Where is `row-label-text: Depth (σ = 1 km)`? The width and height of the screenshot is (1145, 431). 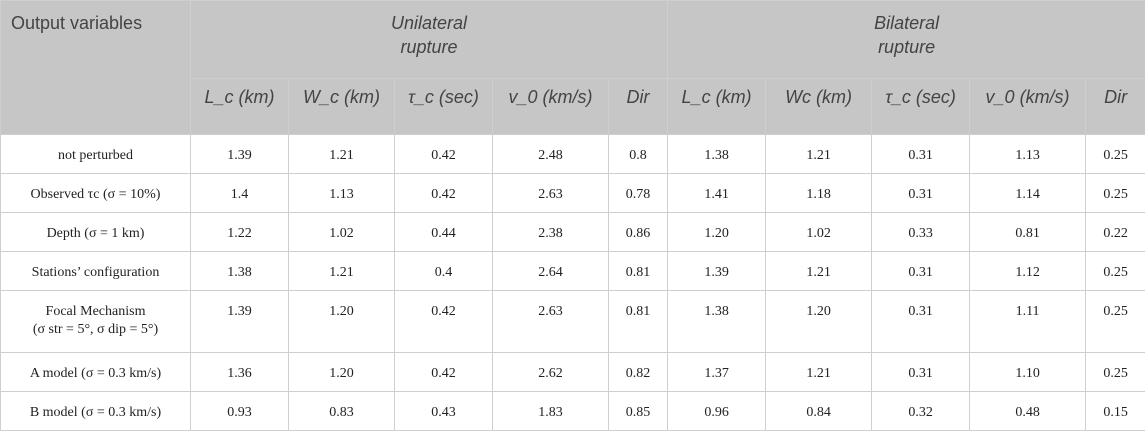
row-label-text: Depth (σ = 1 km) is located at coordinates (96, 233).